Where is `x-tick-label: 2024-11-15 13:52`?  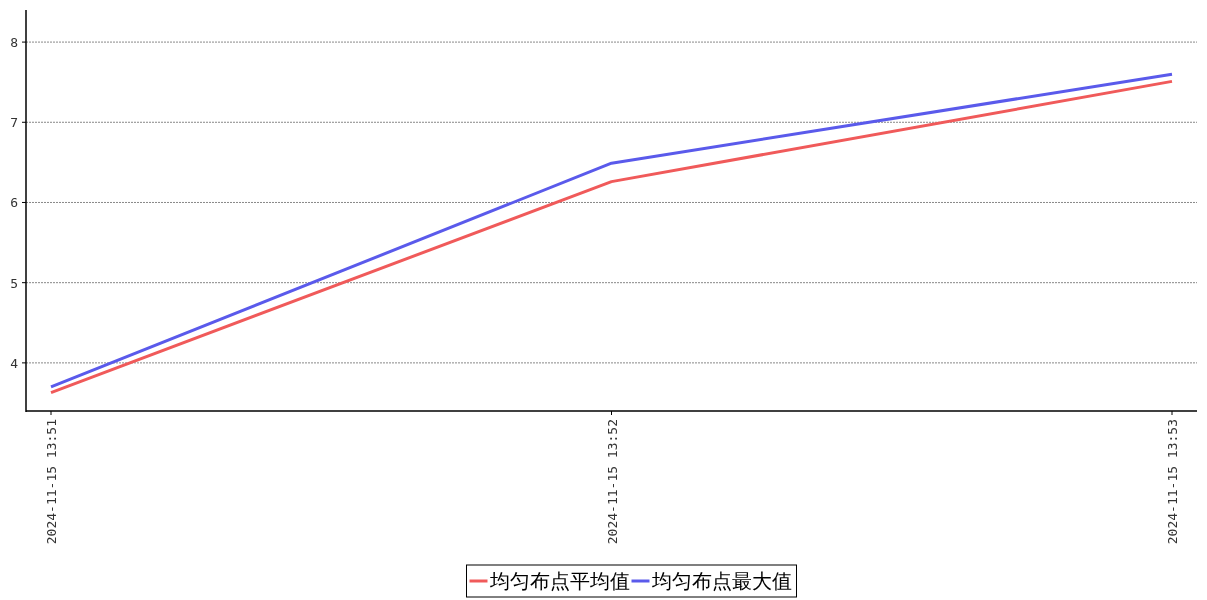
x-tick-label: 2024-11-15 13:52 is located at coordinates (612, 482).